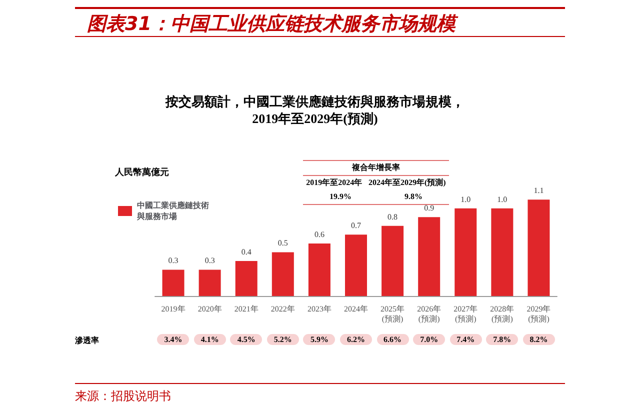 This screenshot has height=414, width=620. Describe the element at coordinates (429, 314) in the screenshot. I see `x-tick-label: 2026年 (預測)` at that location.